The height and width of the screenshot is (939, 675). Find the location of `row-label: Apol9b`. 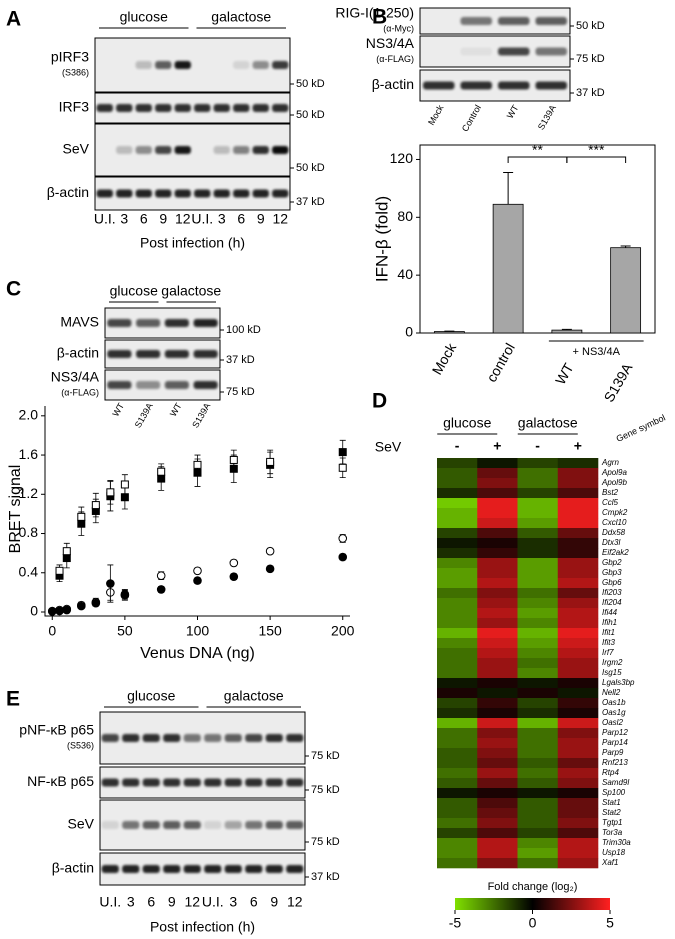

row-label: Apol9b is located at coordinates (614, 482).